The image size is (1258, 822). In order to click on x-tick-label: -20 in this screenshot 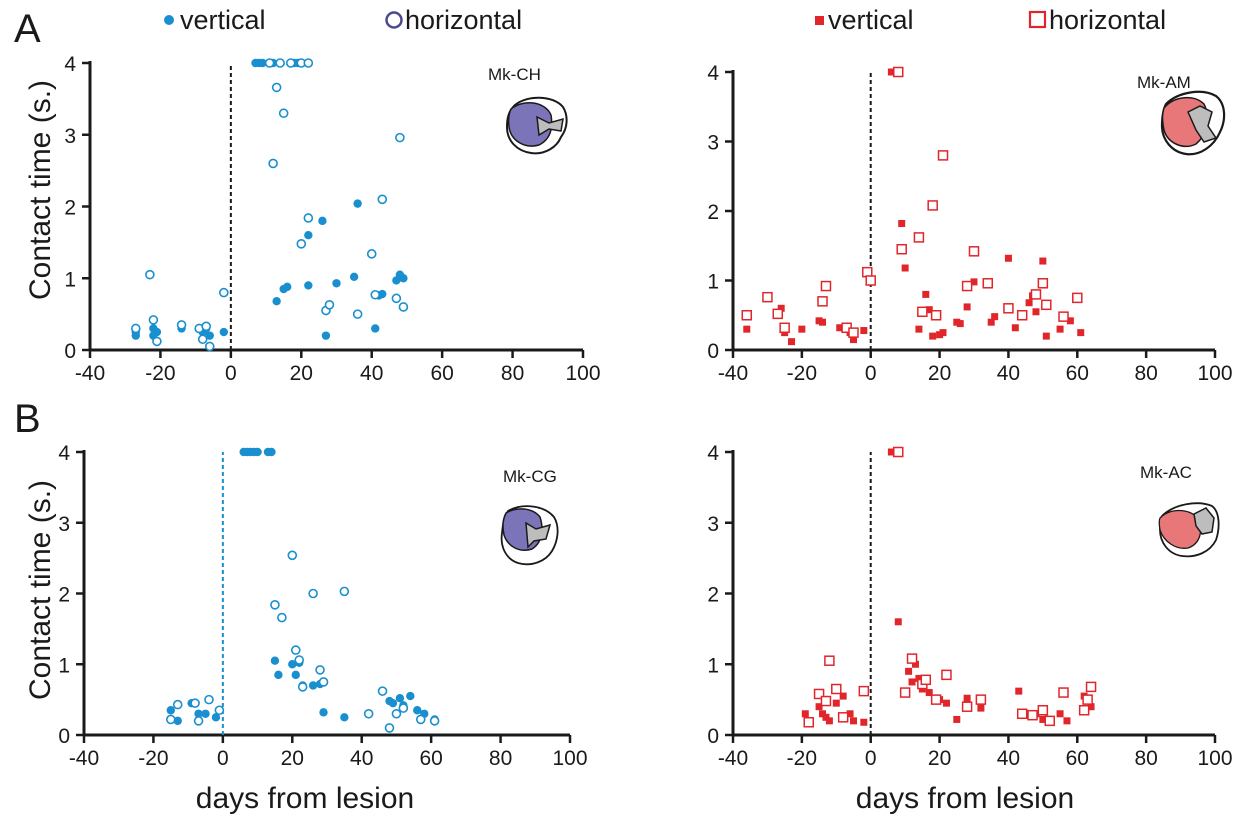, I will do `click(160, 373)`.